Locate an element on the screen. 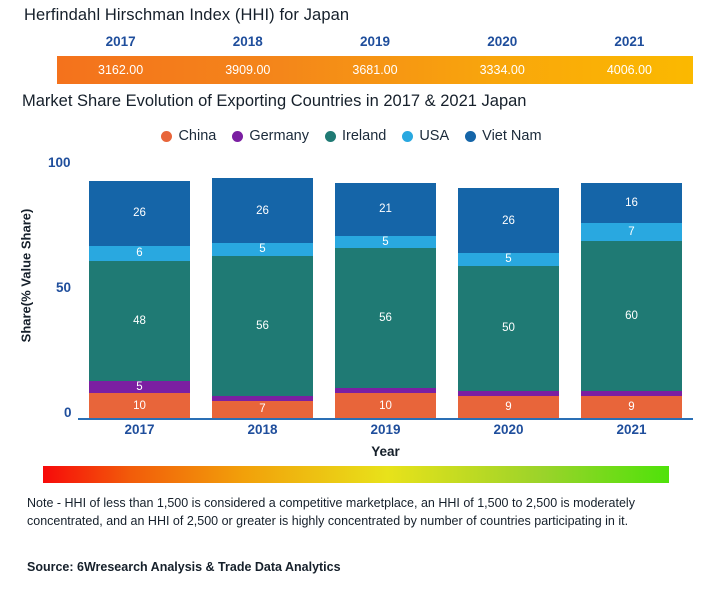 This screenshot has height=600, width=703. x-axis-ticks: 2017 2018 2019 2020 2021 is located at coordinates (385, 429).